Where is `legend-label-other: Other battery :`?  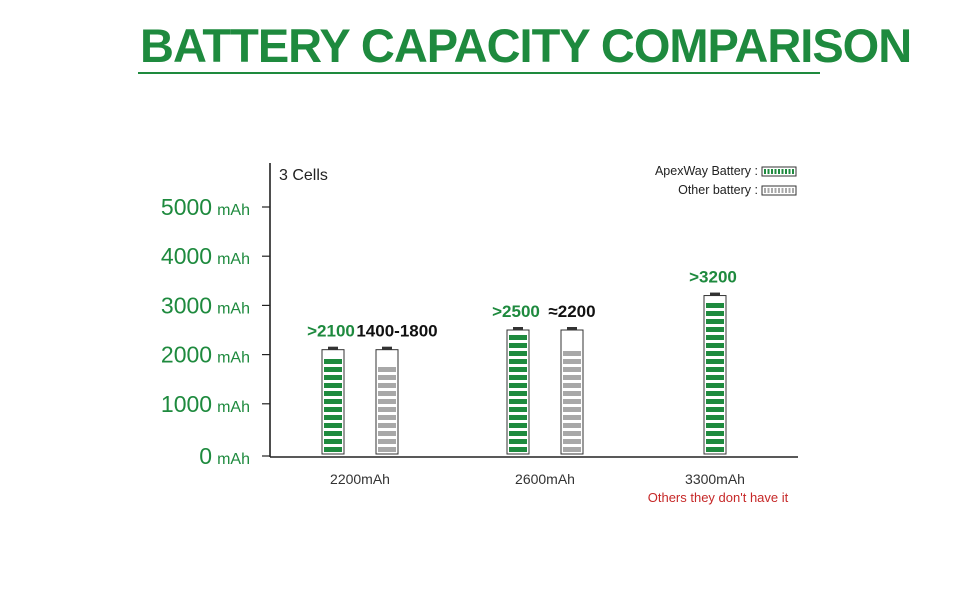
legend-label-other: Other battery : is located at coordinates (718, 190).